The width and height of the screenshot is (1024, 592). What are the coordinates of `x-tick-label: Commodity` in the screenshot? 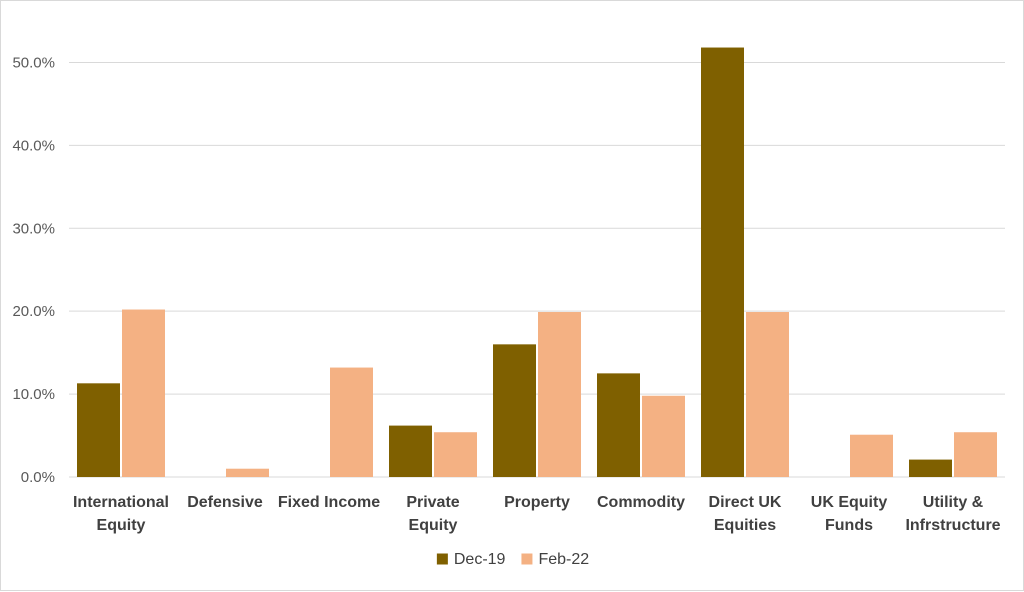 It's located at (641, 502).